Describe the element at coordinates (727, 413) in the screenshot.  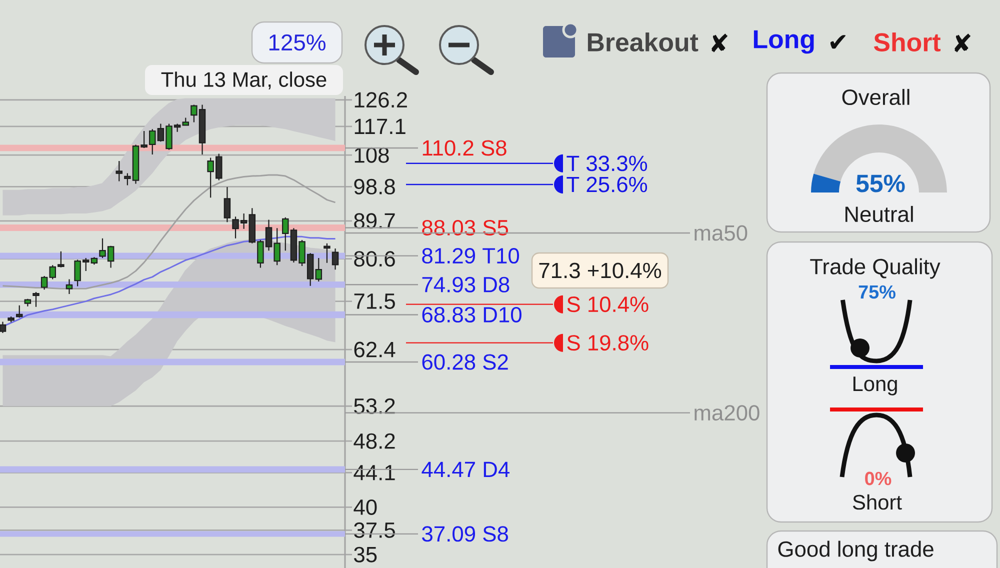
I see `ref-line-label: ma200` at that location.